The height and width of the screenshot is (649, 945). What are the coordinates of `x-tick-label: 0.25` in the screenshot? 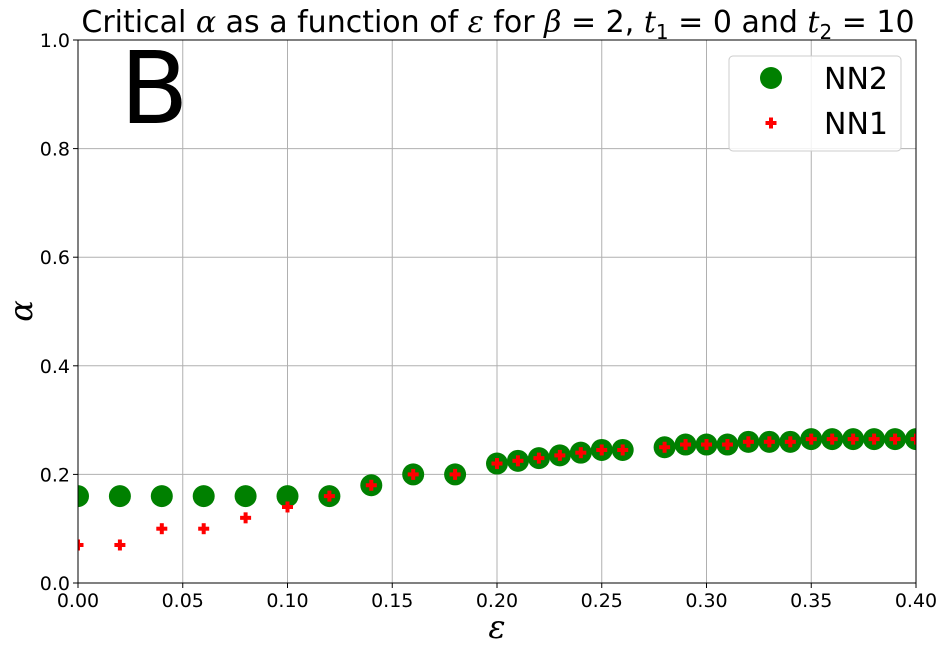 It's located at (602, 601).